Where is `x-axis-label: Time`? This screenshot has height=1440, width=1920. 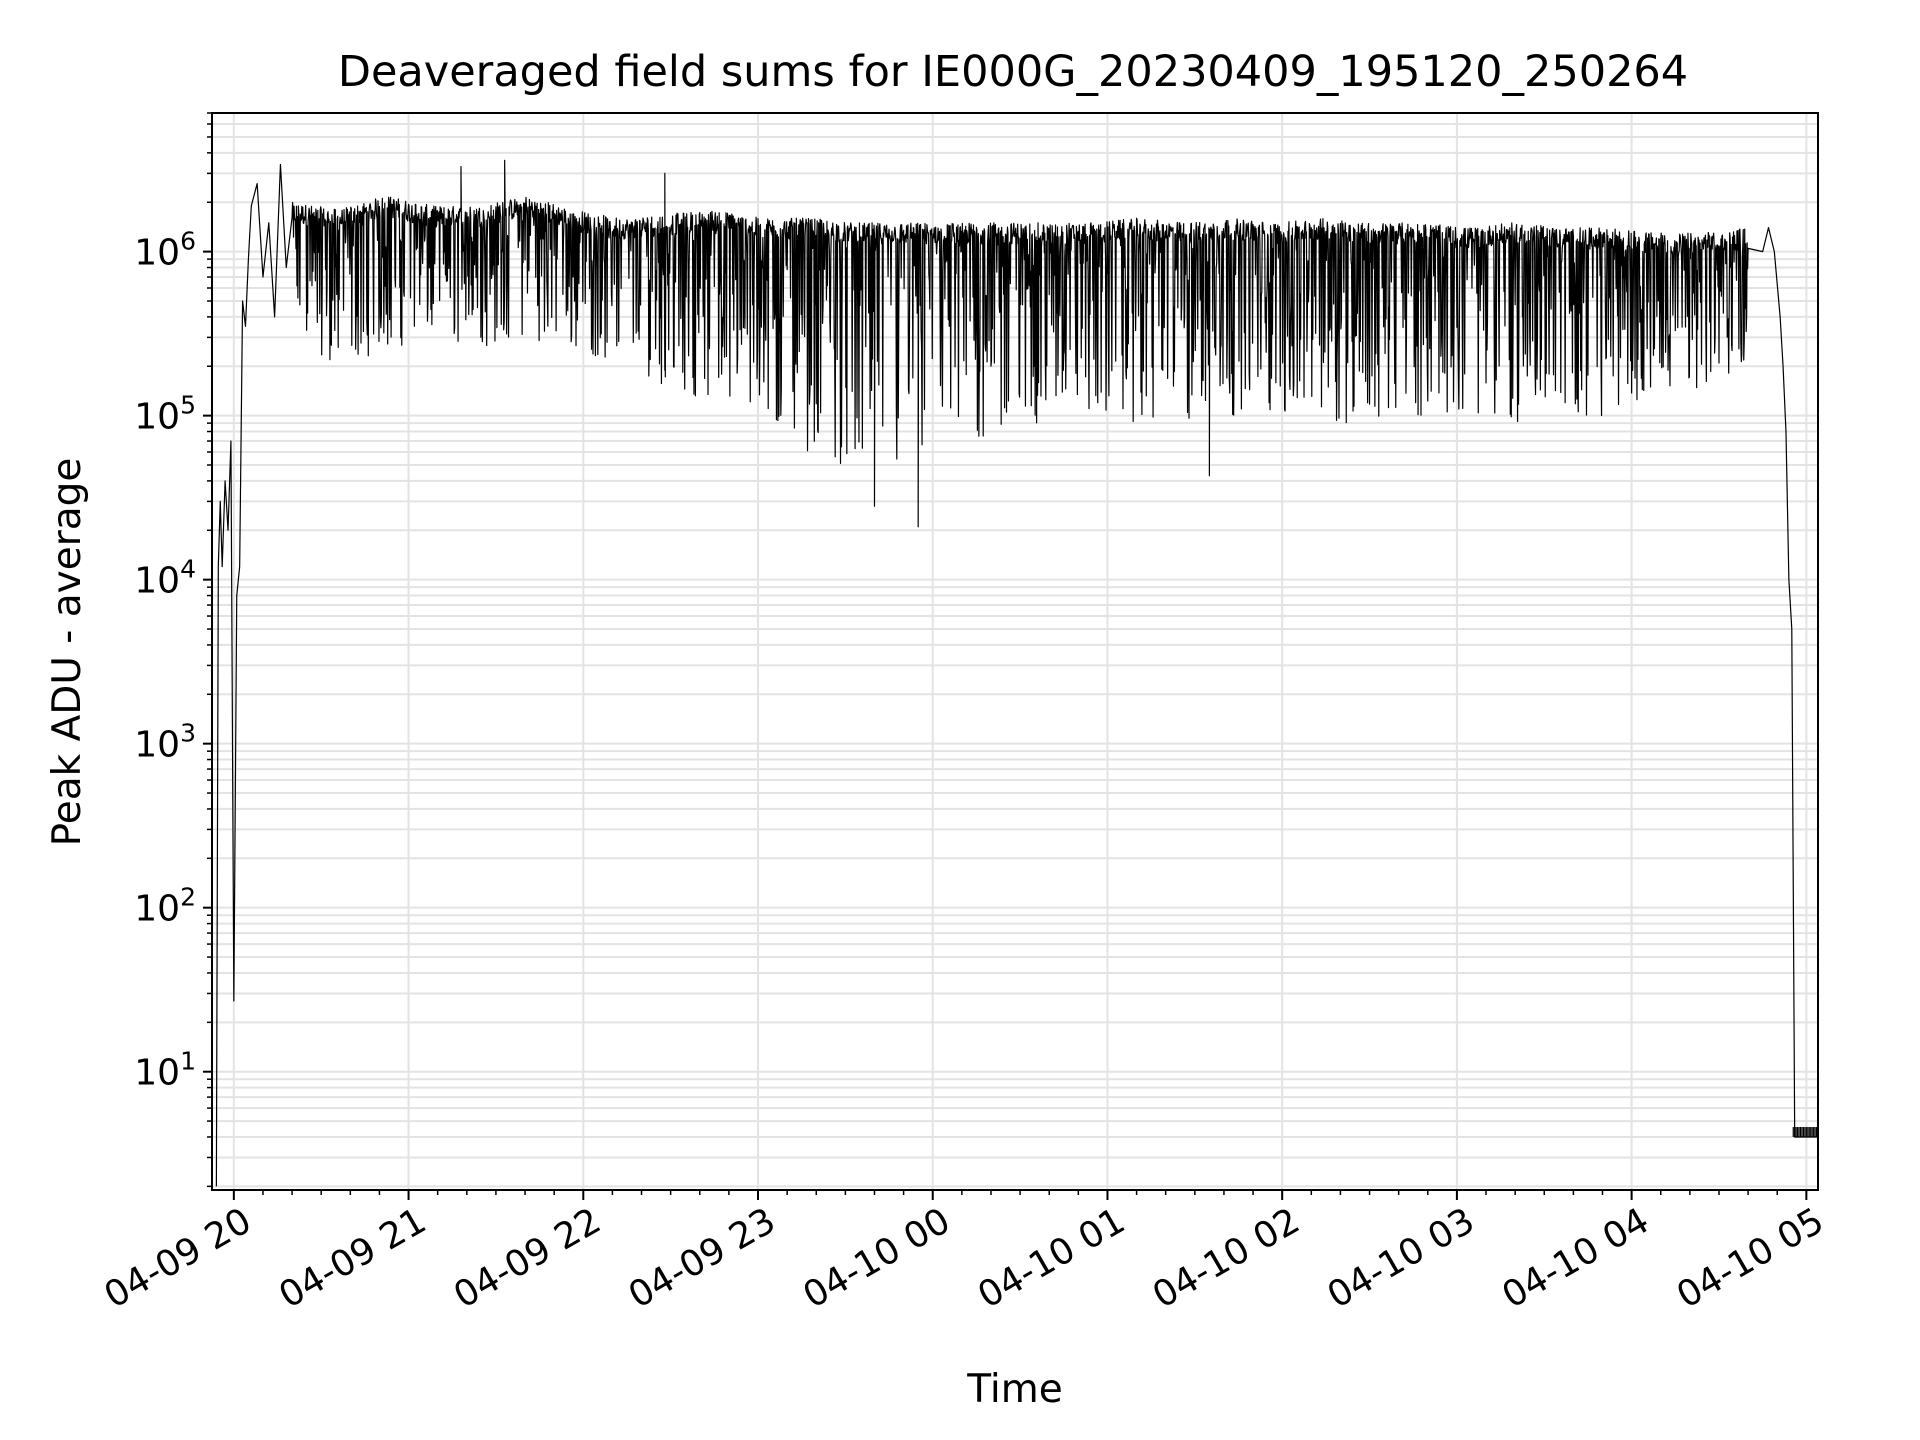 x-axis-label: Time is located at coordinates (1014, 1389).